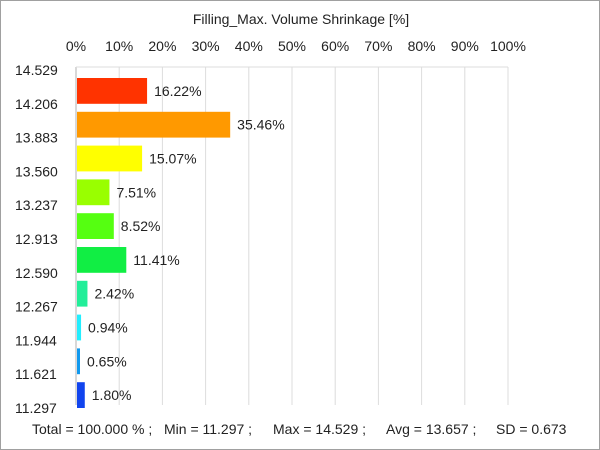 Image resolution: width=600 pixels, height=450 pixels. Describe the element at coordinates (36, 340) in the screenshot. I see `y-tick-label: 11.944` at that location.